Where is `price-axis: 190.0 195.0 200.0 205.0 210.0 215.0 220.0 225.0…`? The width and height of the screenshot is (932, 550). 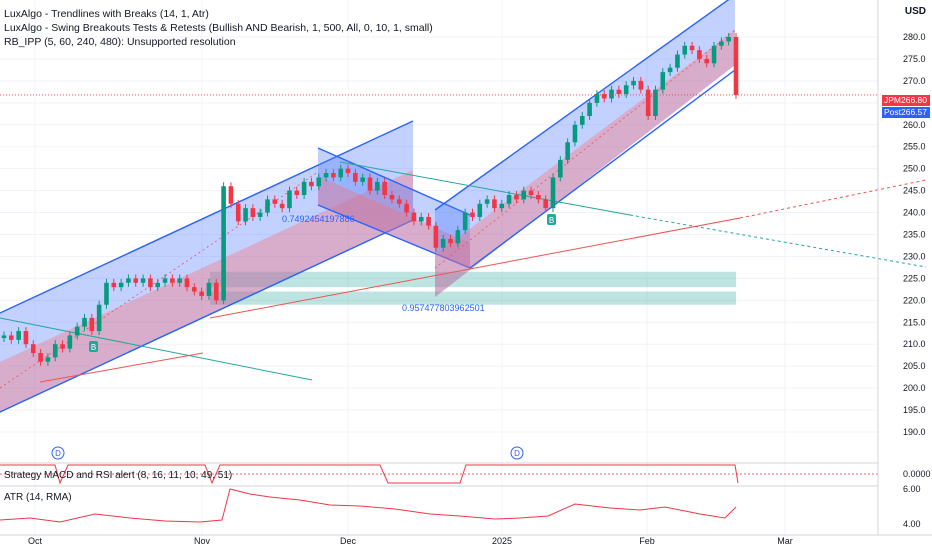
price-axis: 190.0 195.0 200.0 205.0 210.0 215.0 220.0 225.0… is located at coordinates (901, 267).